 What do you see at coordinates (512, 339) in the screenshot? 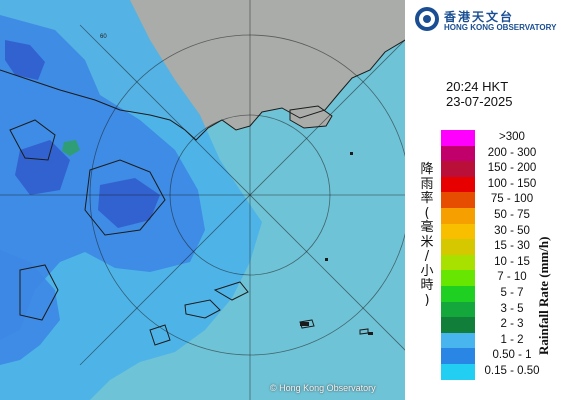
I see `legend-label: 1 - 2` at bounding box center [512, 339].